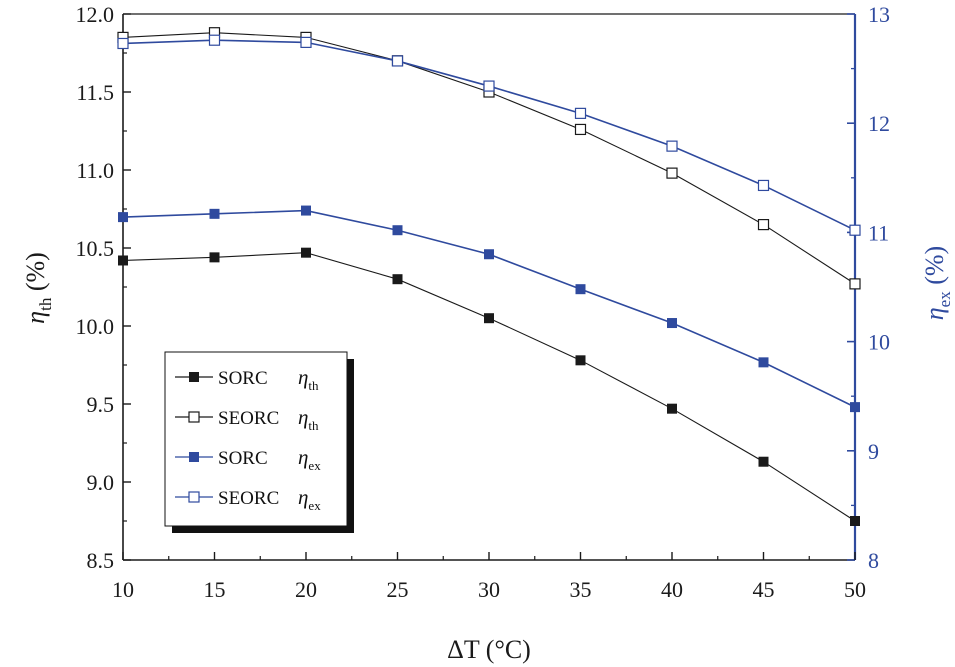  I want to click on y2-tick-label: 12, so click(879, 123).